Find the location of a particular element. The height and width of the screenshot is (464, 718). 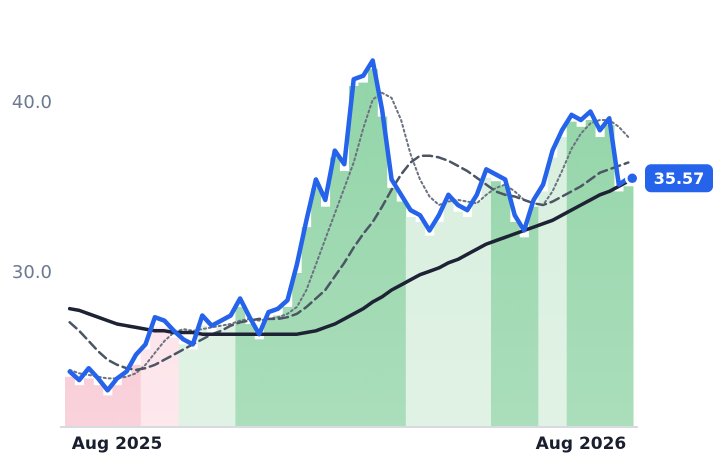

price-badge-label: 35.57 is located at coordinates (679, 178).